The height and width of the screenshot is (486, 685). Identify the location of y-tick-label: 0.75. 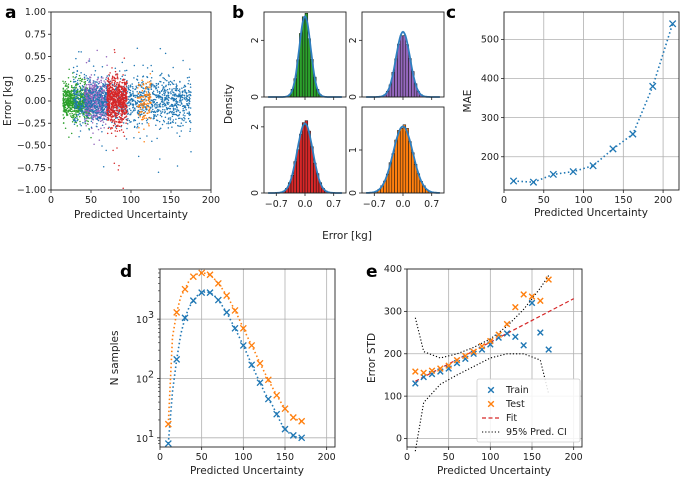
(35, 34).